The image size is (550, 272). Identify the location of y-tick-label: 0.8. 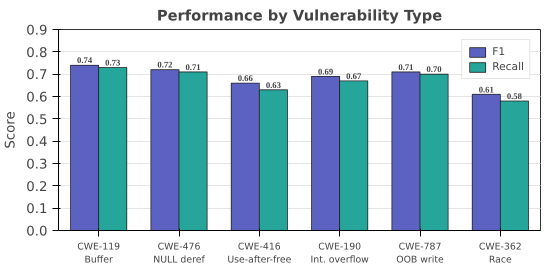
(37, 53).